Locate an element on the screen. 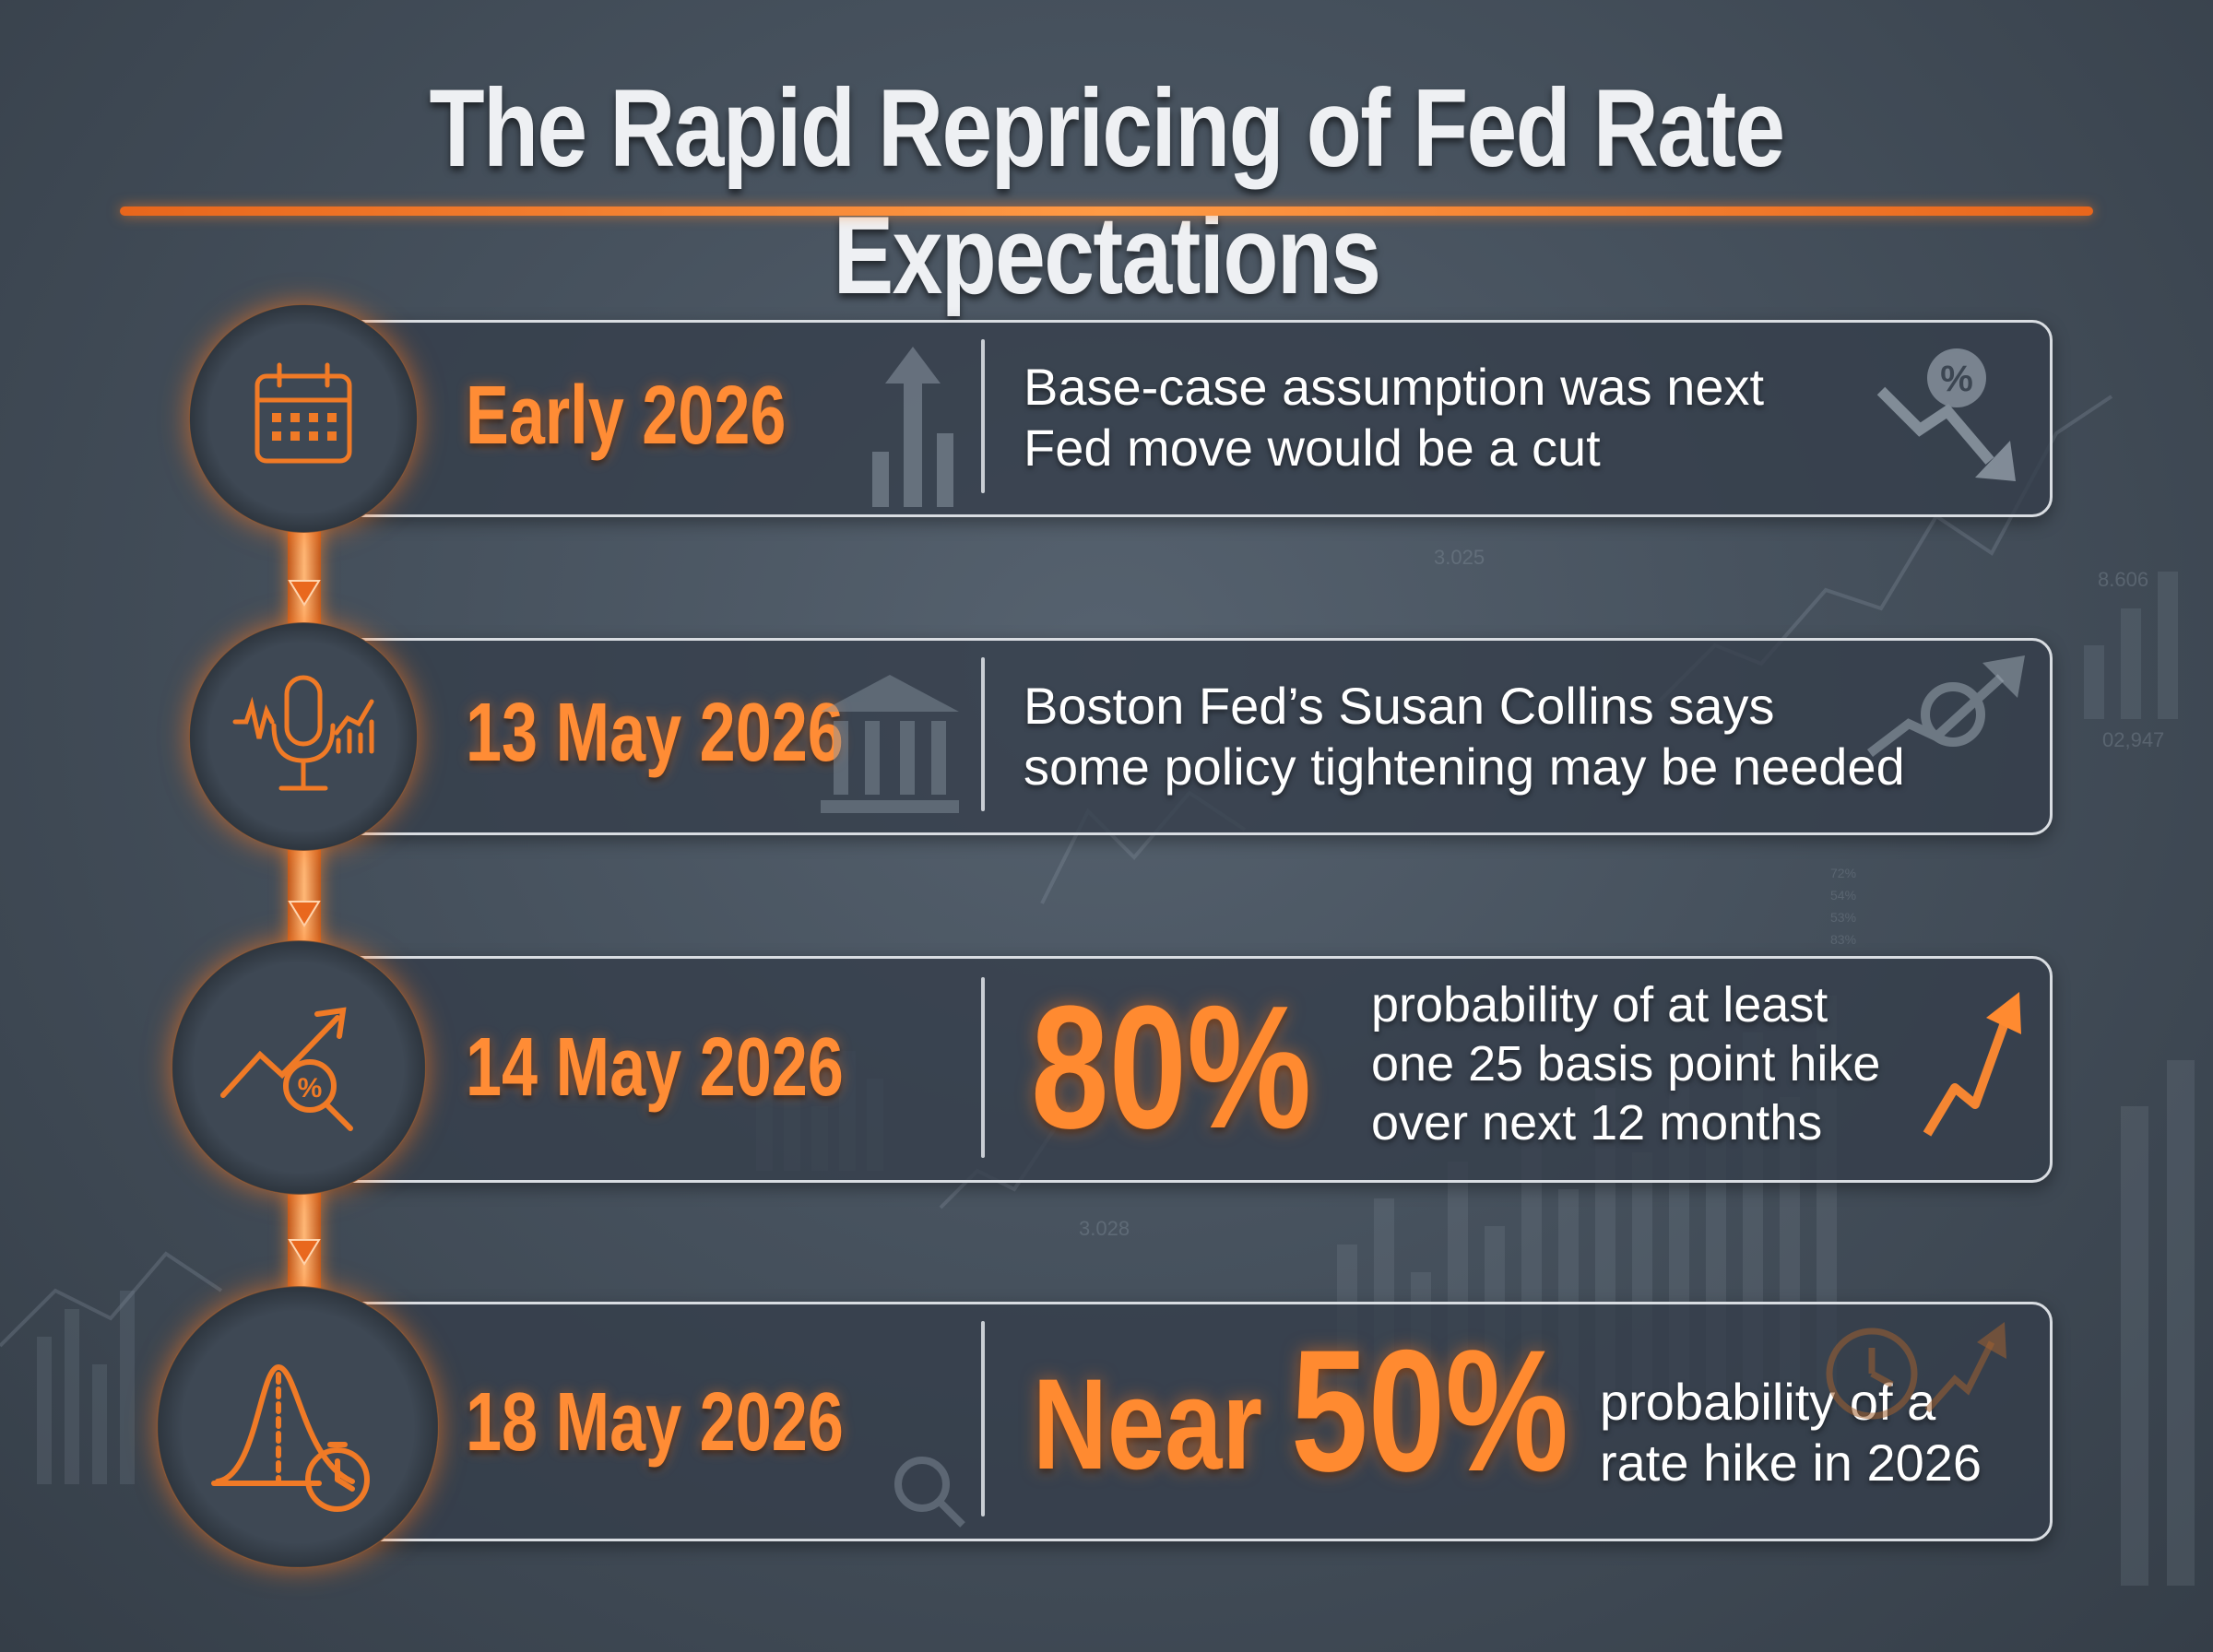 This screenshot has width=2213, height=1652. svg-text: 53% is located at coordinates (1843, 917).